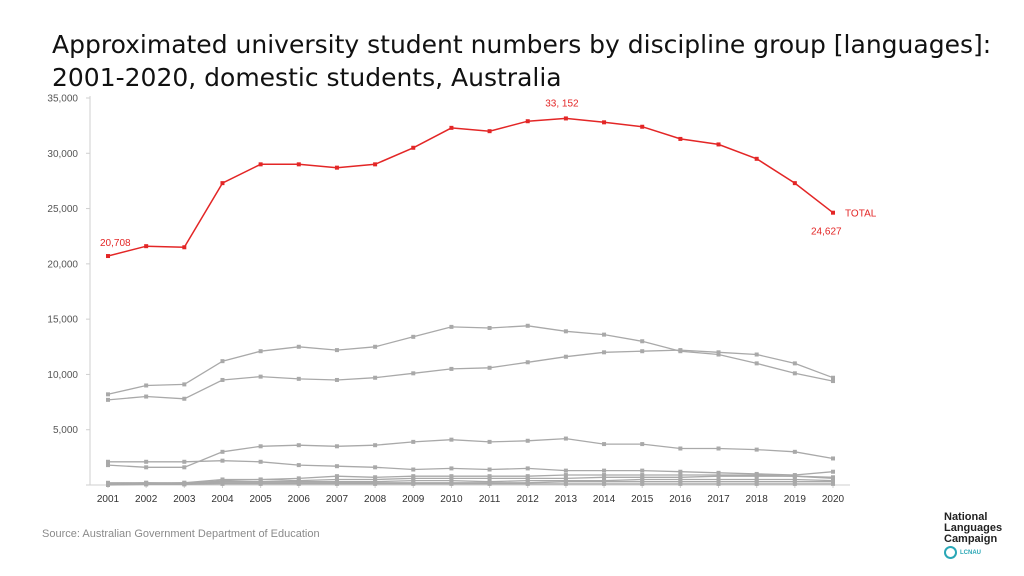 Image resolution: width=1024 pixels, height=576 pixels. I want to click on x-tick-label: 2010, so click(451, 499).